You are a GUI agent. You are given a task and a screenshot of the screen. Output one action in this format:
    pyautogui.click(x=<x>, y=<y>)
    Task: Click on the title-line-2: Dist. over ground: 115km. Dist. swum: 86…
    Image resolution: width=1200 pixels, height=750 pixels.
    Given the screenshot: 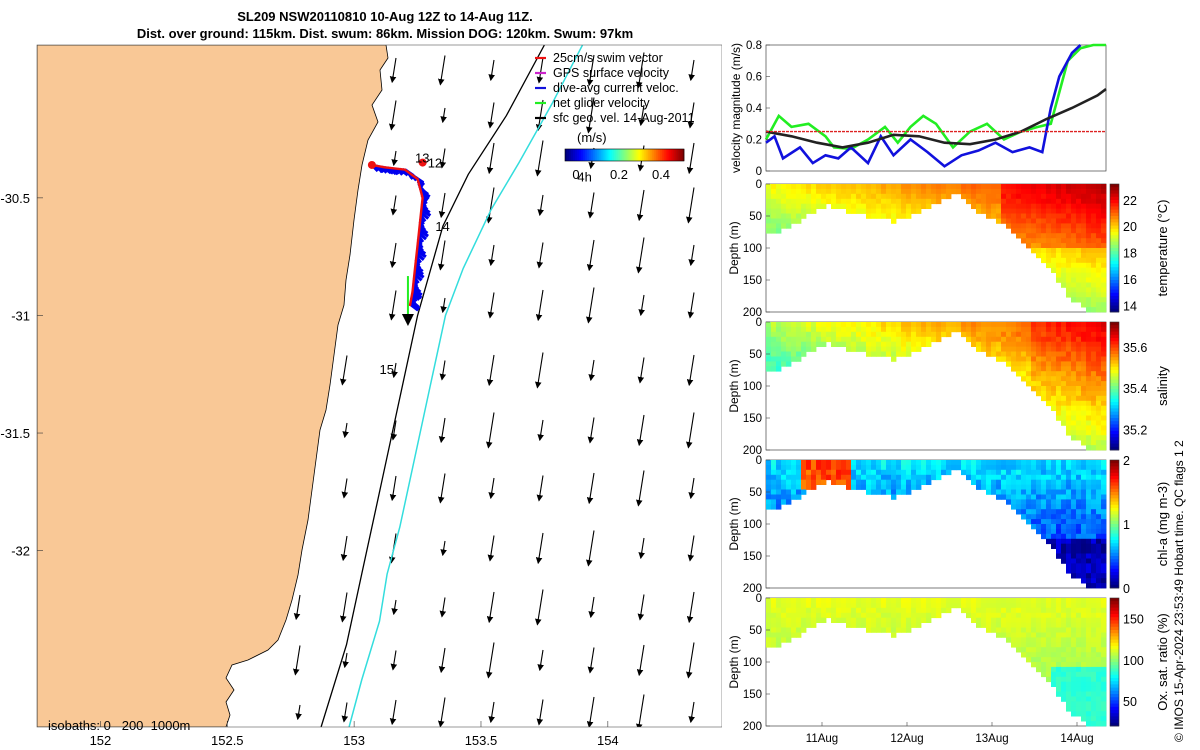 What is the action you would take?
    pyautogui.click(x=385, y=33)
    